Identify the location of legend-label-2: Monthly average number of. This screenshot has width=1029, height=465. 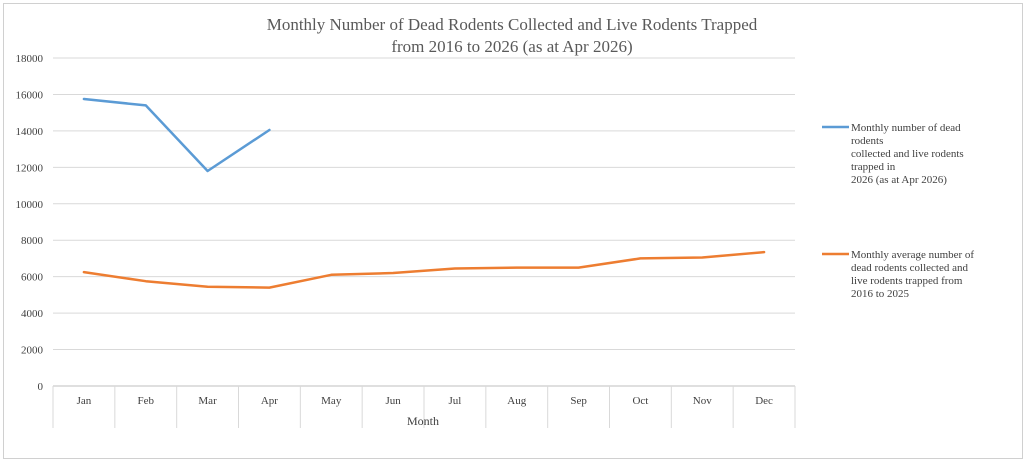
(912, 255).